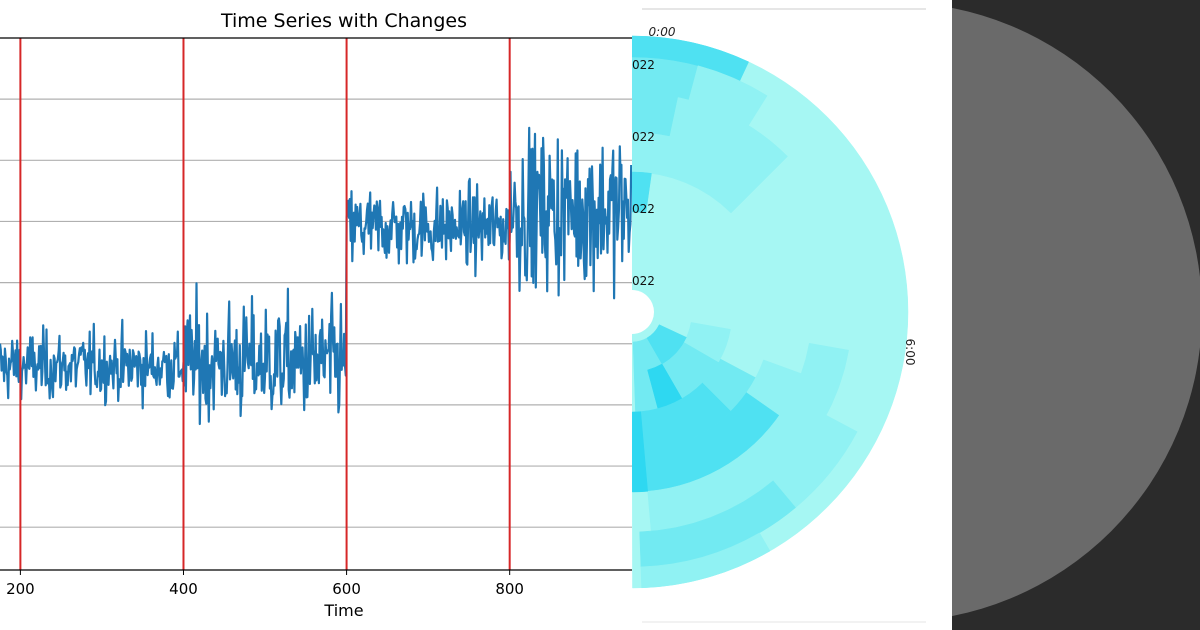 The width and height of the screenshot is (1200, 630). What do you see at coordinates (346, 589) in the screenshot?
I see `x-tick-label: 600` at bounding box center [346, 589].